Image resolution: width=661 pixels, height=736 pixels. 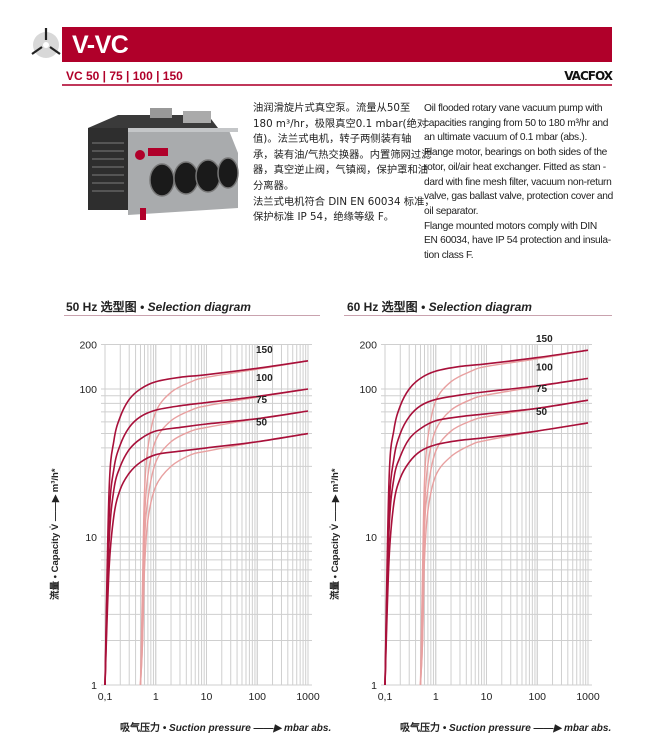 I want to click on cn-line: 器，真空逆止阀，气镇阀，保护罩和油, so click(x=341, y=170).